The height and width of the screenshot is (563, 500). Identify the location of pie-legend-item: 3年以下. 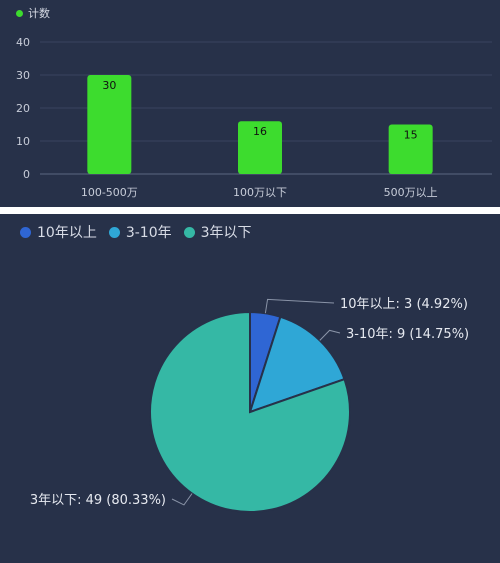
(217, 232).